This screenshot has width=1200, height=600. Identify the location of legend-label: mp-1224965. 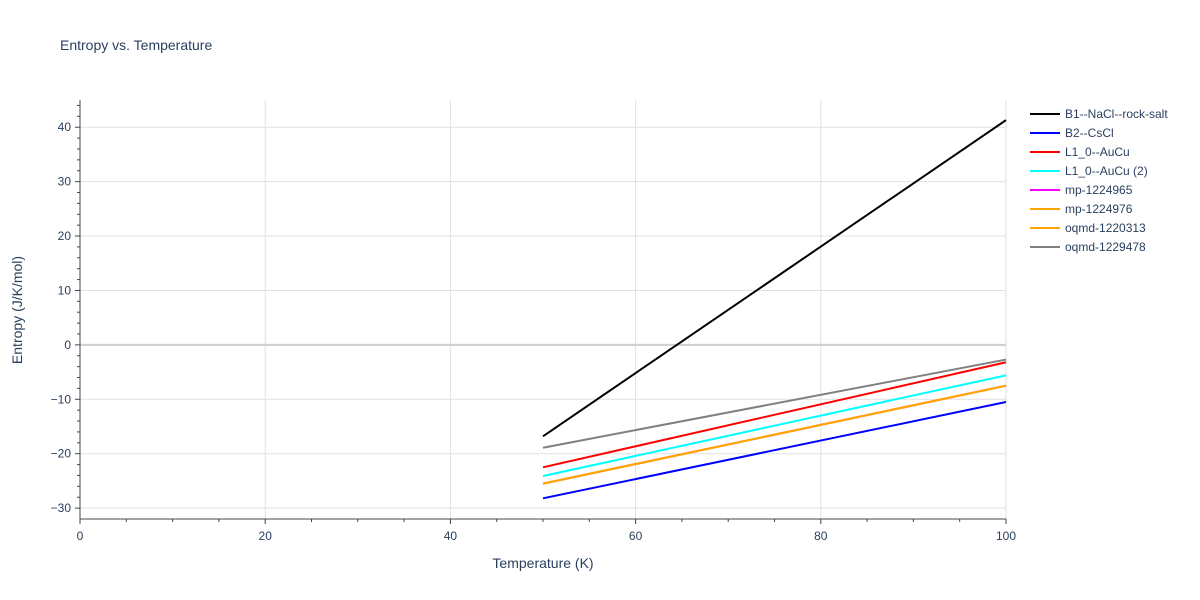
(1099, 190).